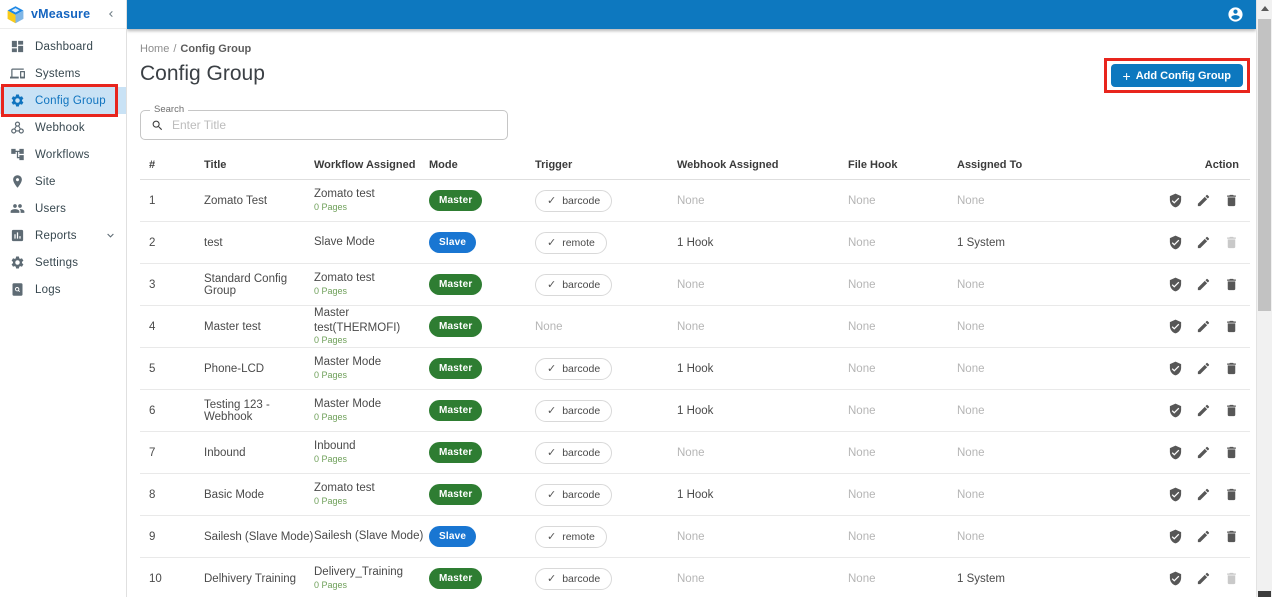 Image resolution: width=1272 pixels, height=597 pixels. What do you see at coordinates (155, 49) in the screenshot?
I see `breadcrumb-home: Home` at bounding box center [155, 49].